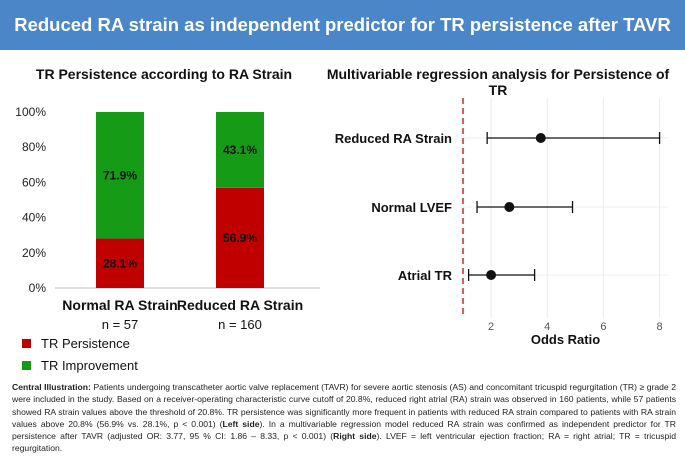 The height and width of the screenshot is (460, 685). I want to click on y-tick-label: 80%, so click(34, 147).